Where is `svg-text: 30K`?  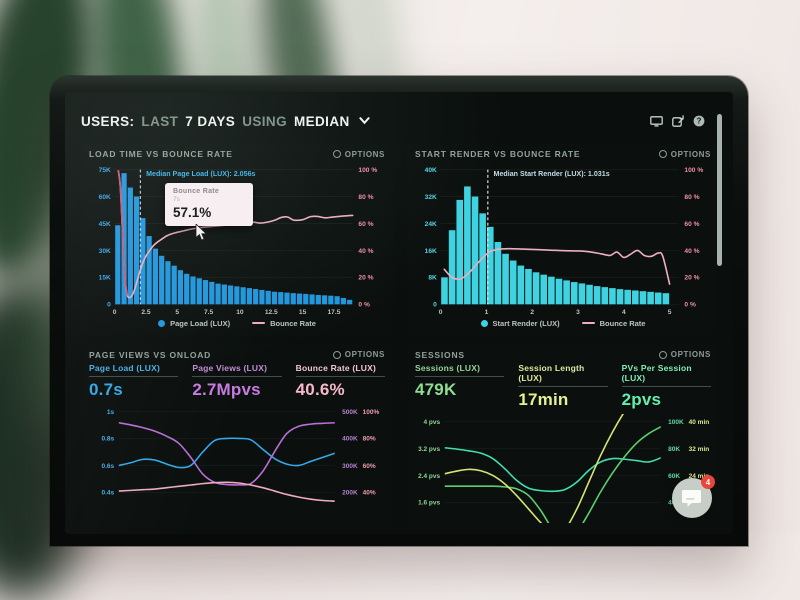
svg-text: 30K is located at coordinates (105, 251).